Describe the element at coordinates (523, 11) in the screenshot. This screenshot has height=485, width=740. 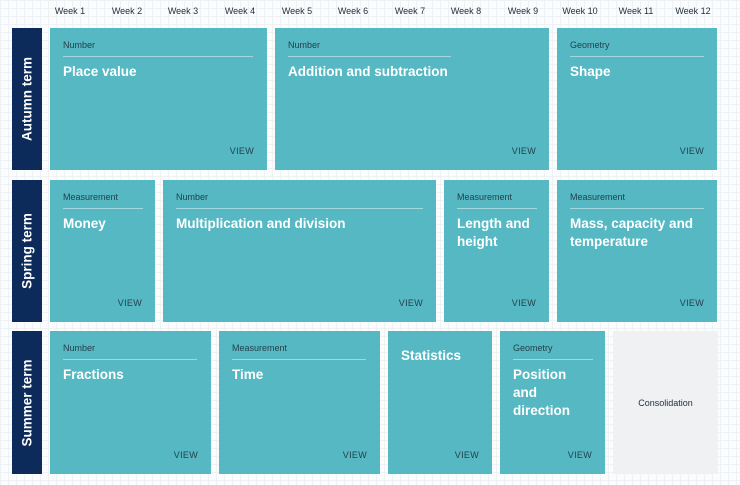
I see `week-label: Week 9` at that location.